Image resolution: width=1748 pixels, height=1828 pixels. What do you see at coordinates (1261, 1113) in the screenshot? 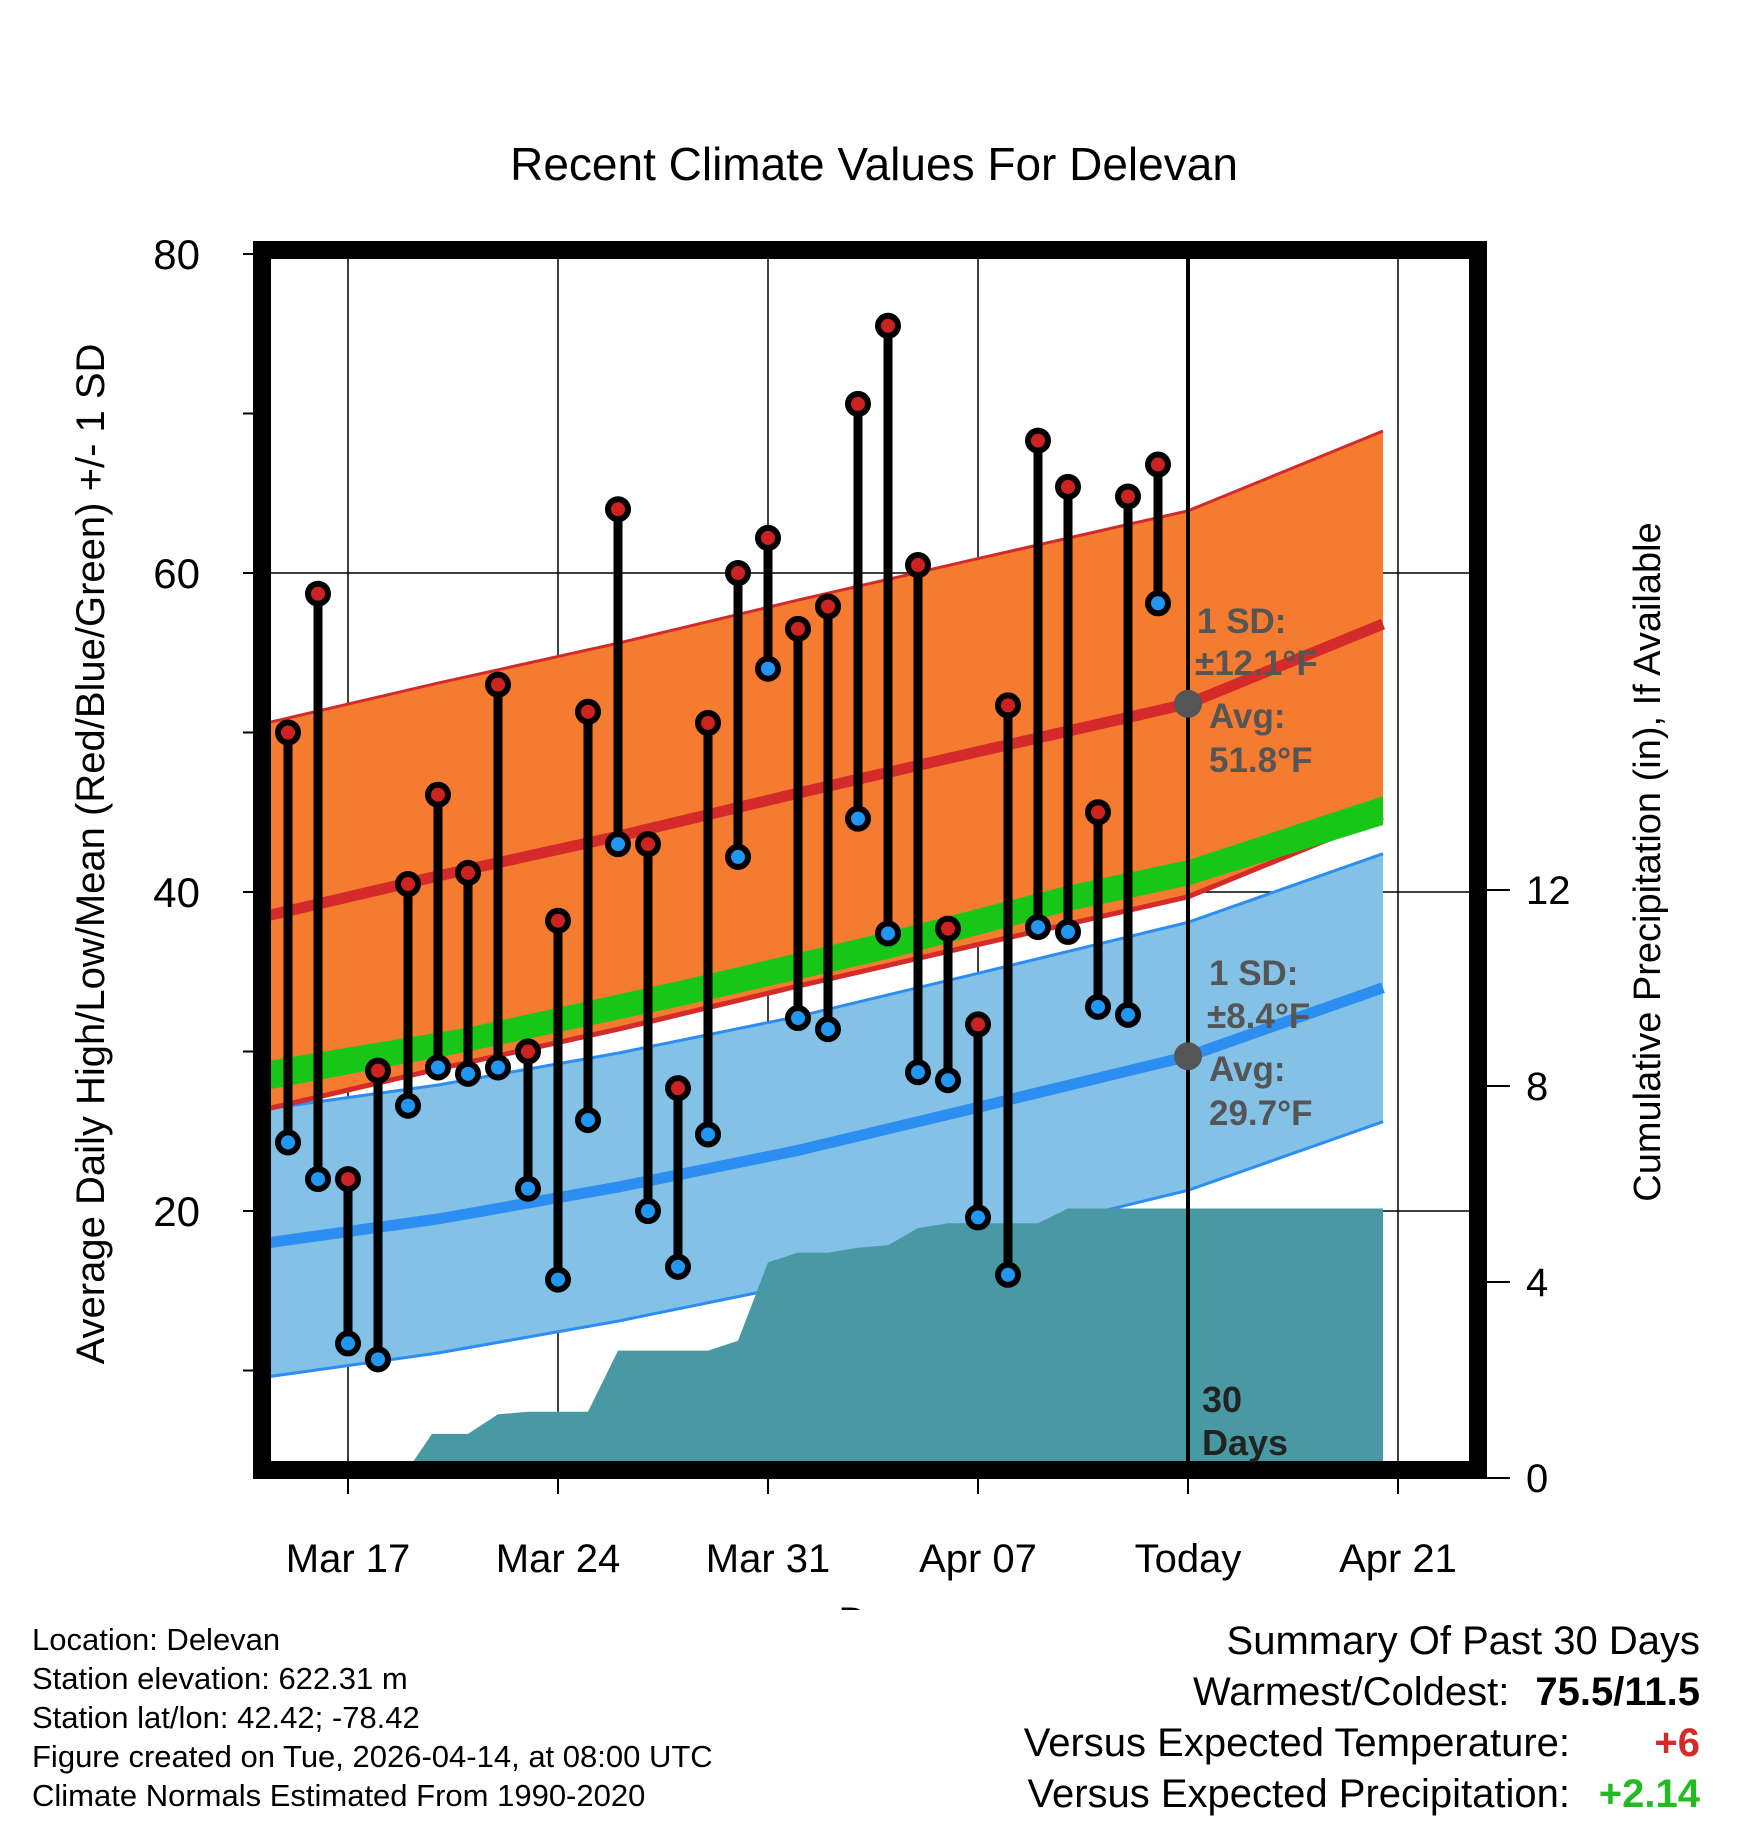
I see `low-avg-value: 29.7°F` at bounding box center [1261, 1113].